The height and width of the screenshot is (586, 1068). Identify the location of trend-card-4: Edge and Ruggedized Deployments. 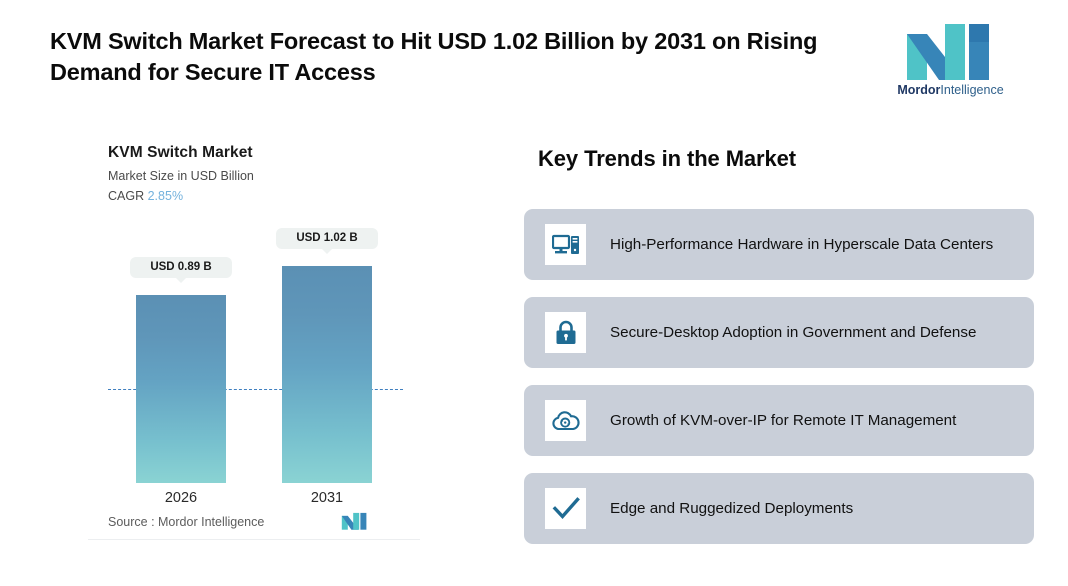
(779, 508).